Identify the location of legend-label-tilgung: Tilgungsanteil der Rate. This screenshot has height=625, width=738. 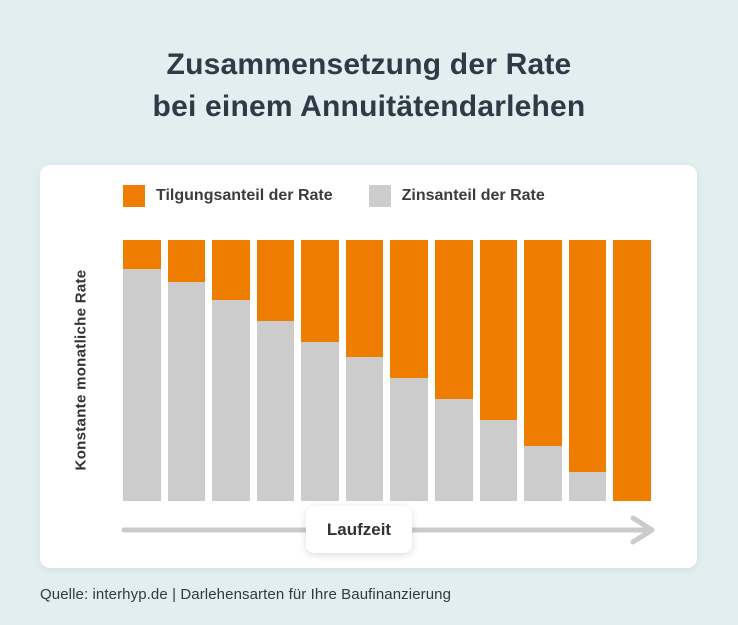
(244, 195).